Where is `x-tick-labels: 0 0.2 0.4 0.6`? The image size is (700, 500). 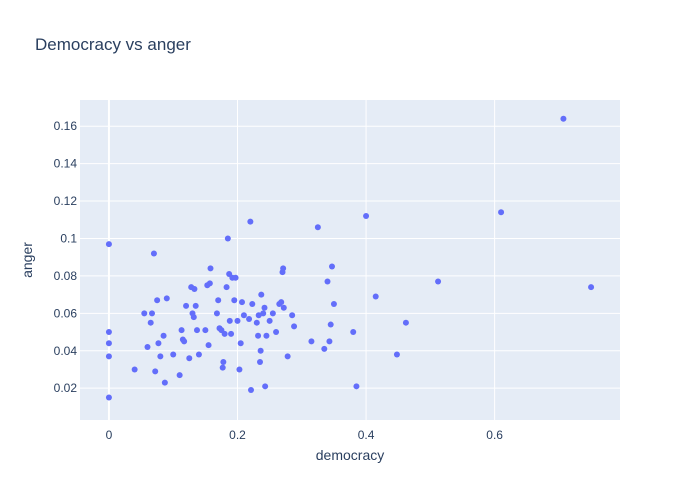
x-tick-labels: 0 0.2 0.4 0.6 is located at coordinates (305, 435).